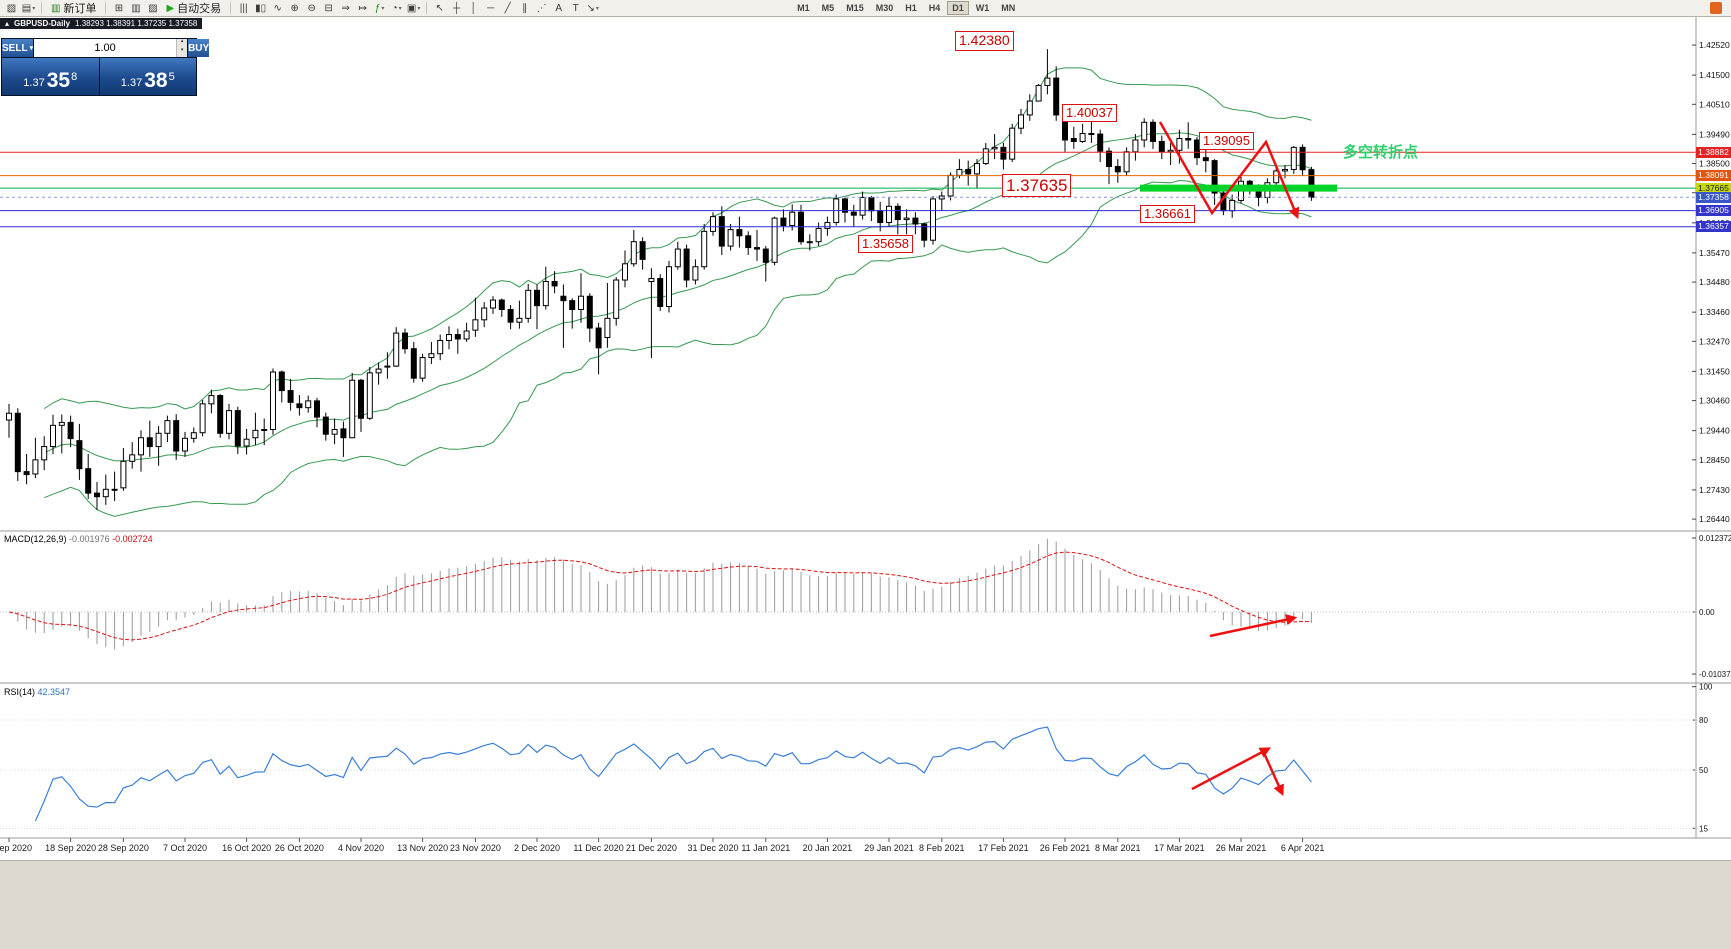  I want to click on svg-text: 1.31450, so click(1714, 371).